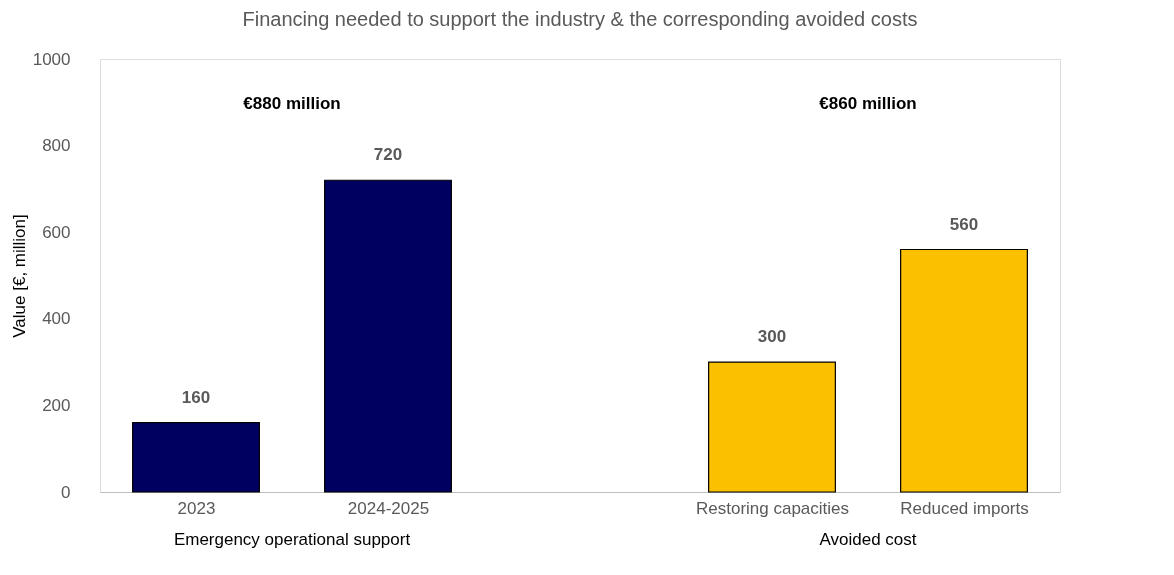 The width and height of the screenshot is (1174, 575). What do you see at coordinates (56, 232) in the screenshot?
I see `y-tick-label: 600` at bounding box center [56, 232].